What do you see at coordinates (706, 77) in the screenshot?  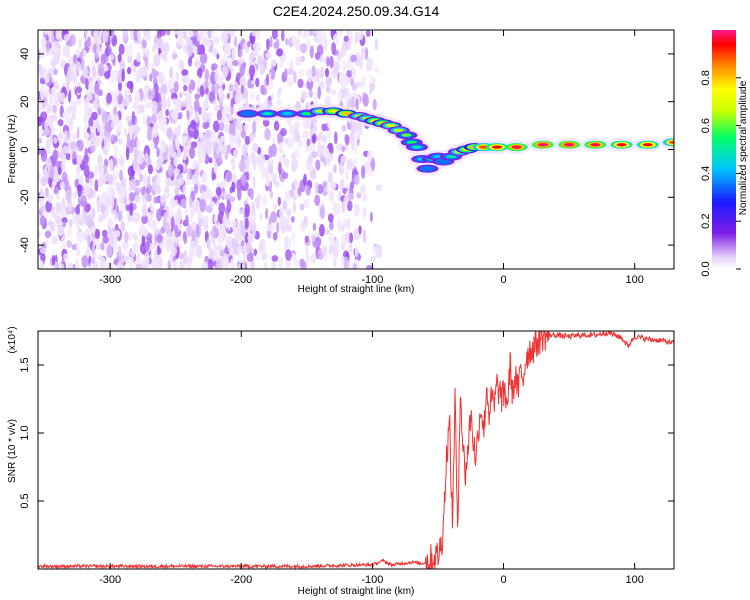 I see `colorbar-tick-label: 0.8` at bounding box center [706, 77].